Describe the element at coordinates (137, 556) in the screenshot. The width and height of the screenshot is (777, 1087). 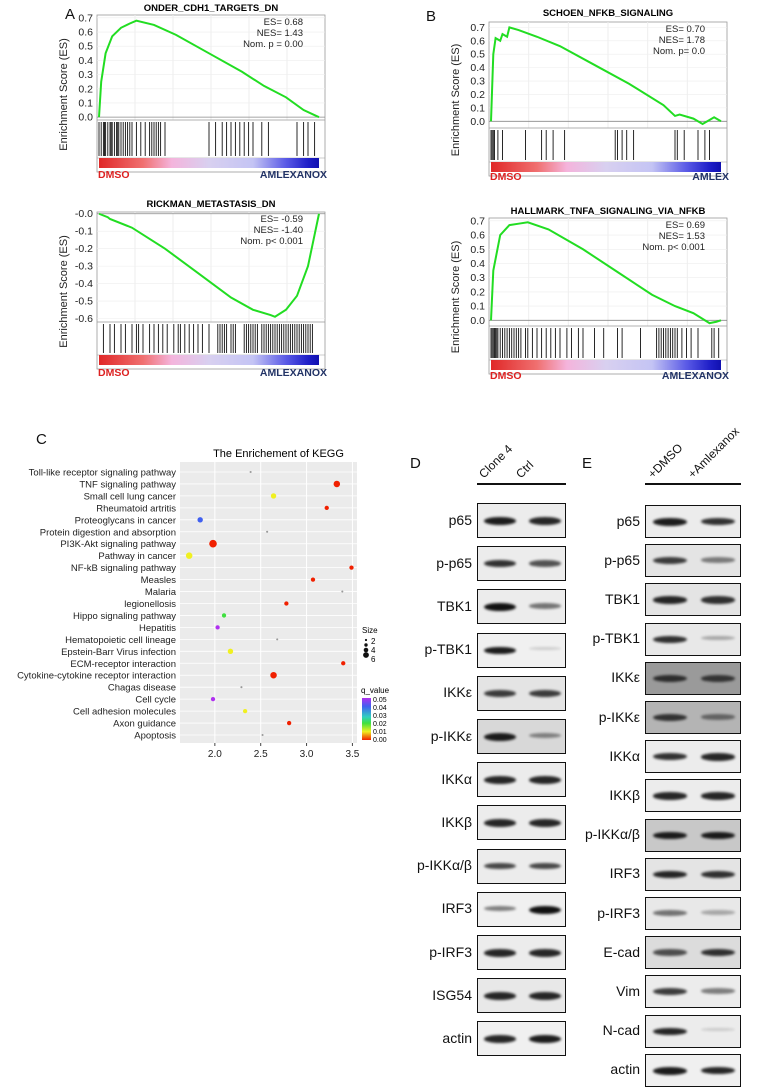
I see `category-label: Pathway in cancer` at that location.